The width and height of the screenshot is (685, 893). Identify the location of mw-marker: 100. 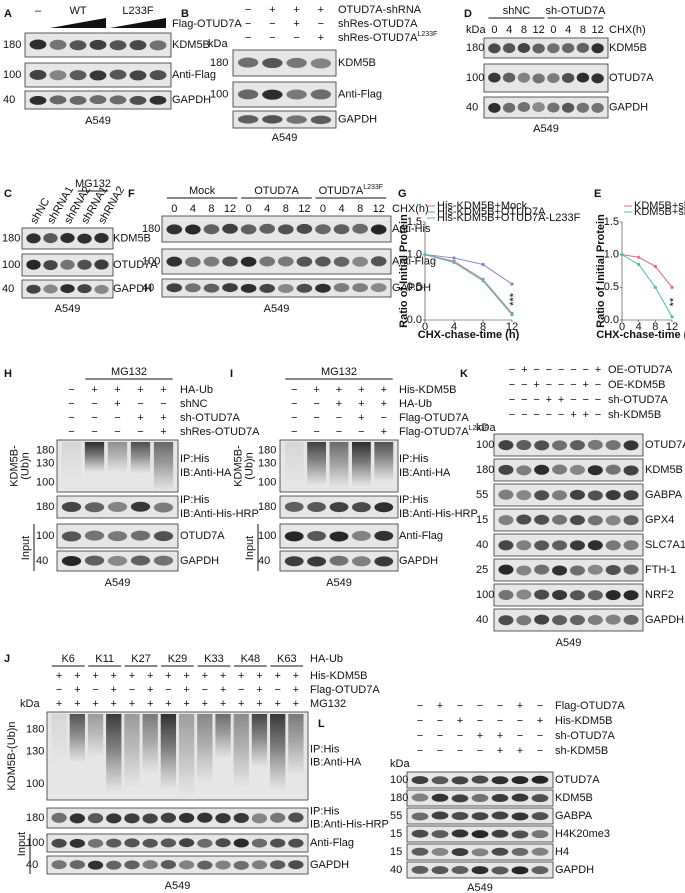
(12, 75).